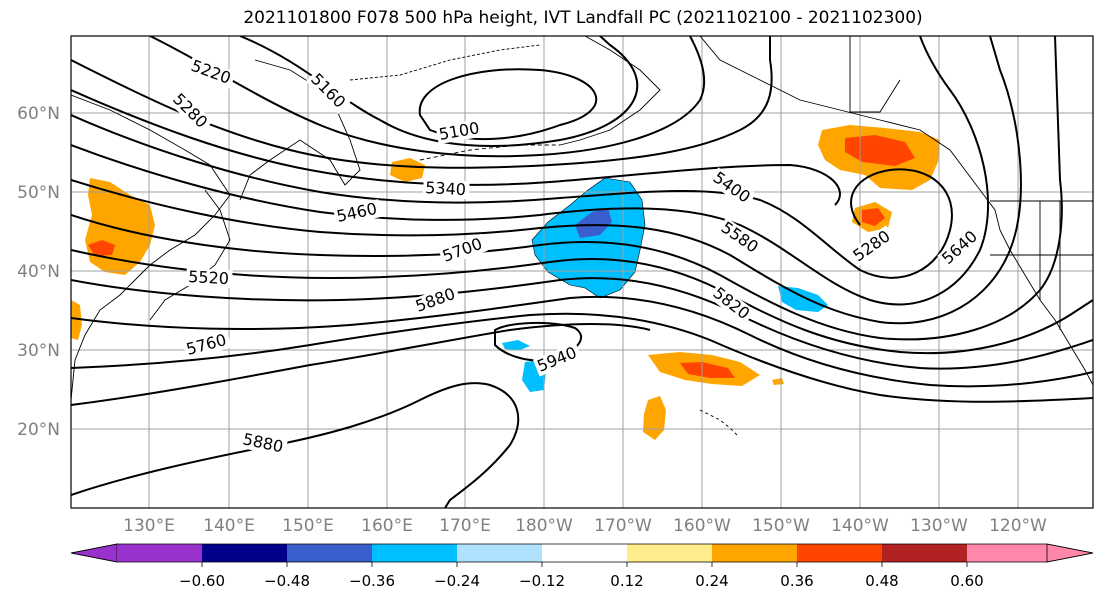 The height and width of the screenshot is (601, 1105). I want to click on colorbar-tick-label-8: 0.36, so click(796, 581).